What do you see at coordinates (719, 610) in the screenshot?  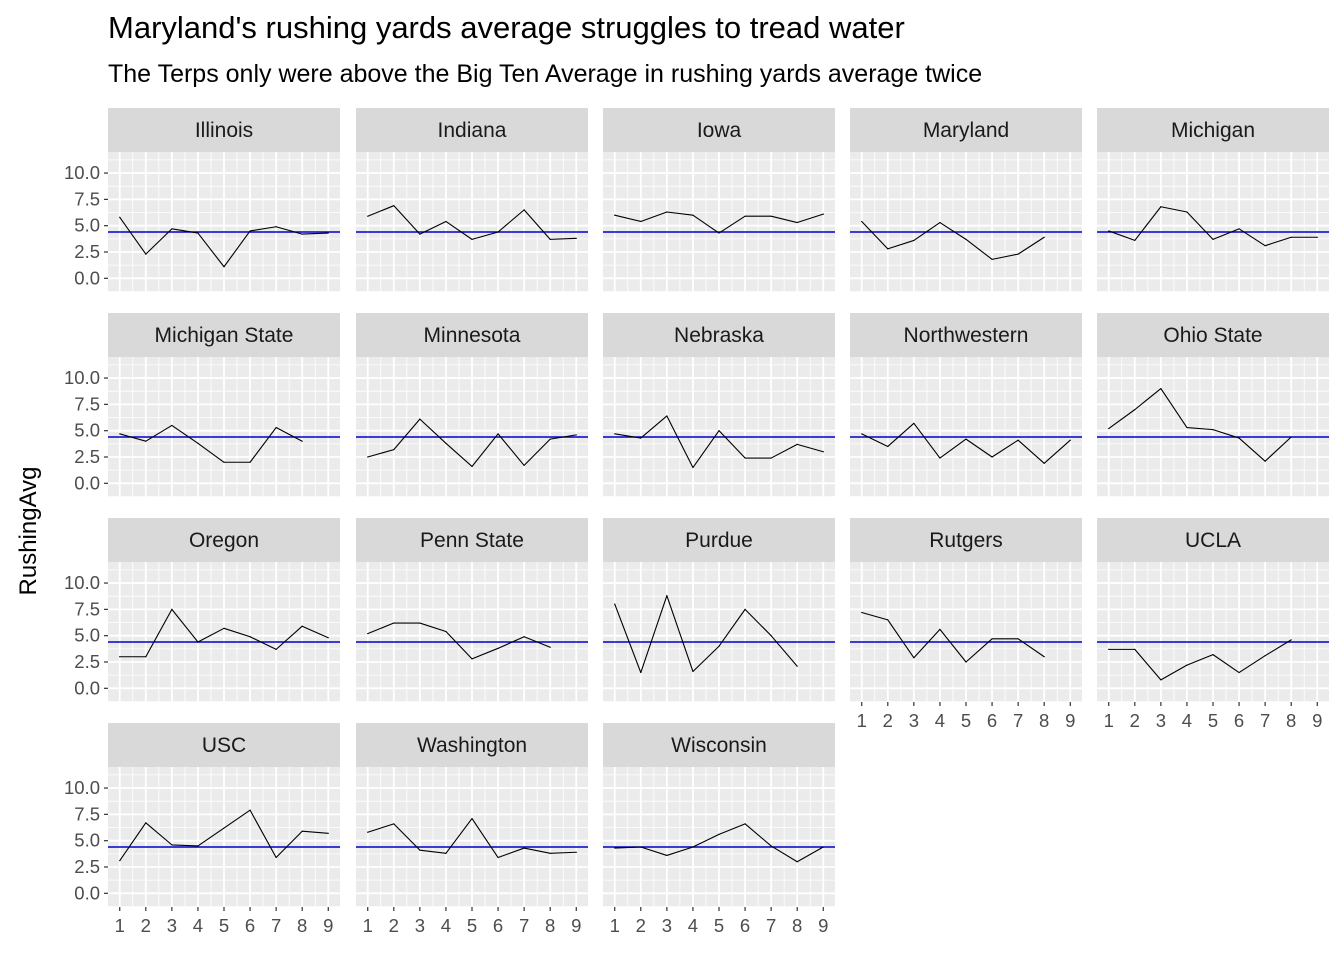 I see `facet-purdue: Purdue` at bounding box center [719, 610].